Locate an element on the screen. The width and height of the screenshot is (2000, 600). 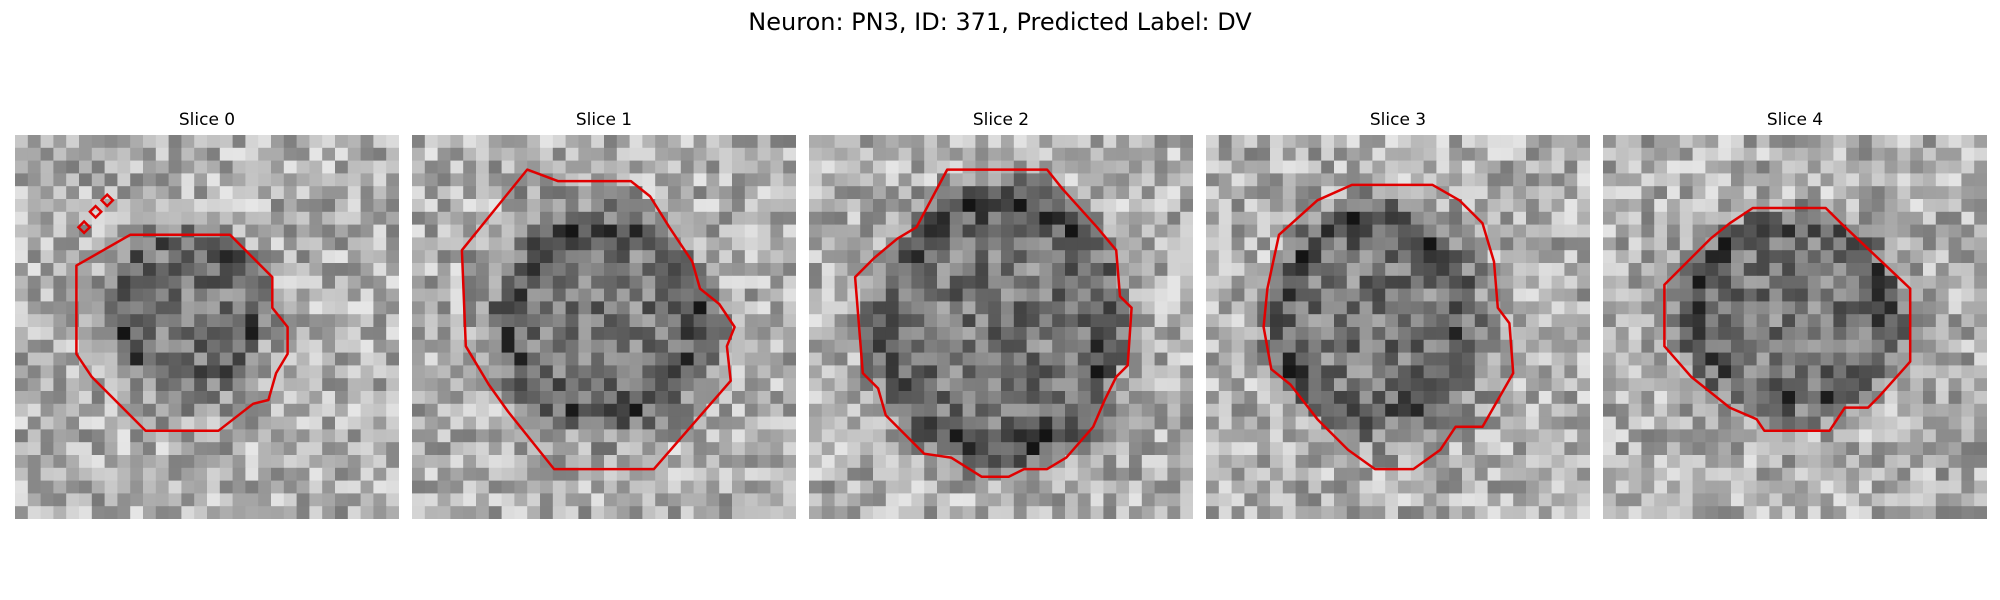
slice-panel-1: Slice 1 is located at coordinates (604, 313).